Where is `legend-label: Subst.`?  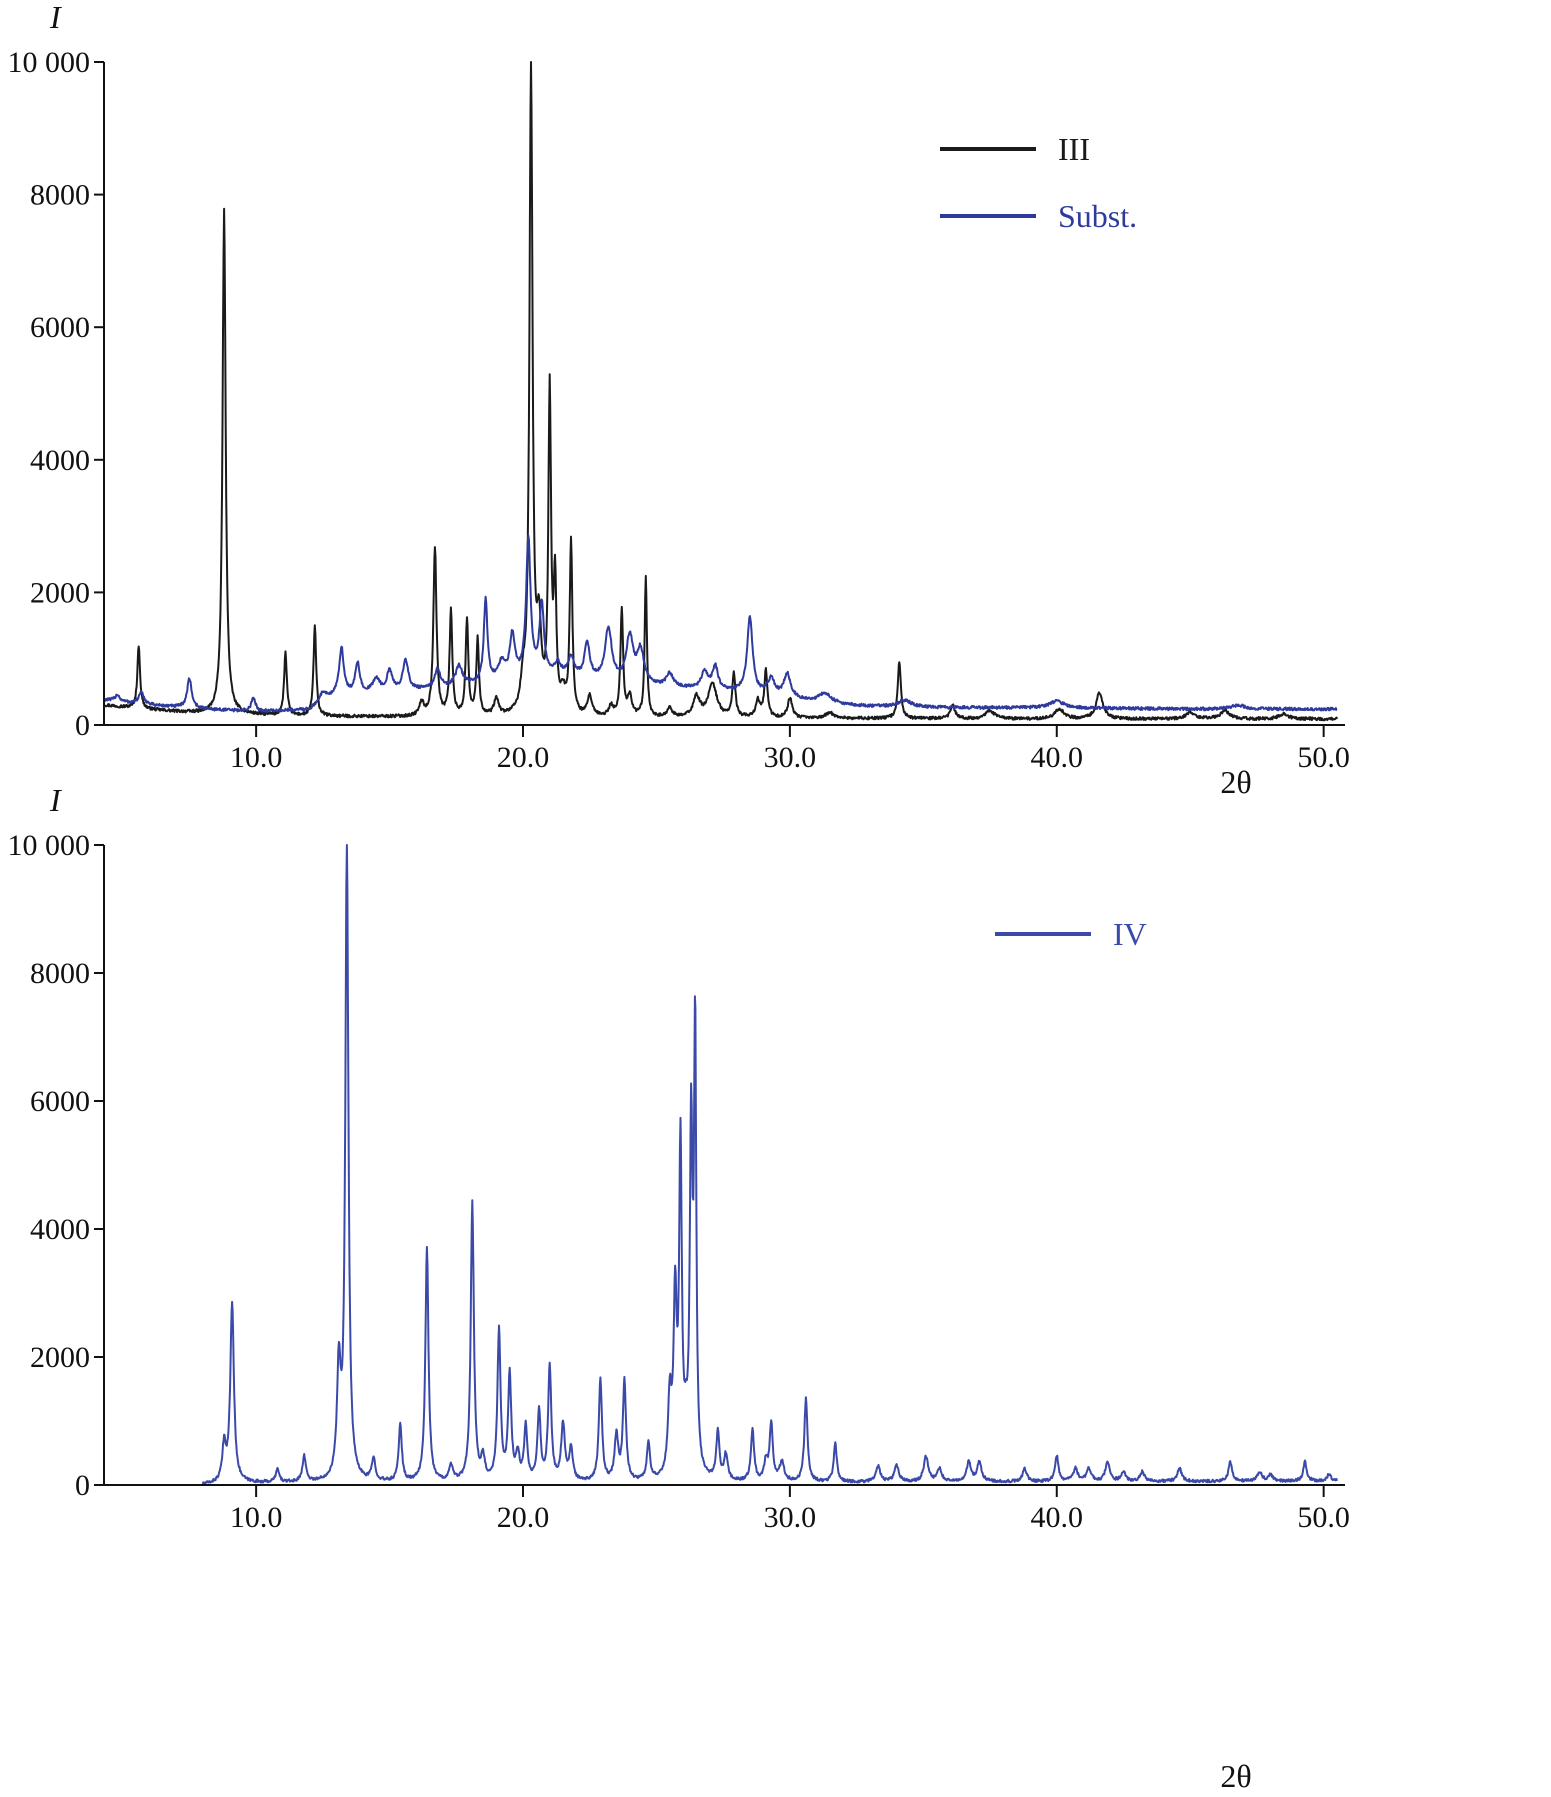 legend-label: Subst. is located at coordinates (1097, 216).